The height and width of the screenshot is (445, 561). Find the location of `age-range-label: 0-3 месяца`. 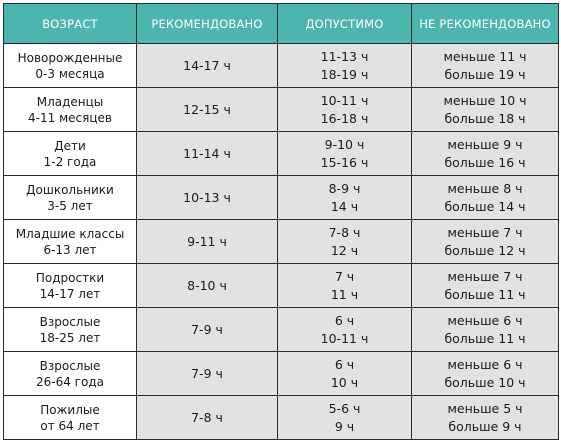

age-range-label: 0-3 месяца is located at coordinates (70, 73).